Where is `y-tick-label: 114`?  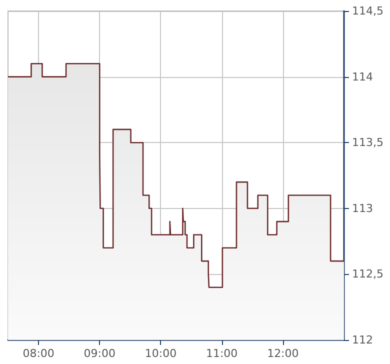
y-tick-label: 114 is located at coordinates (362, 77).